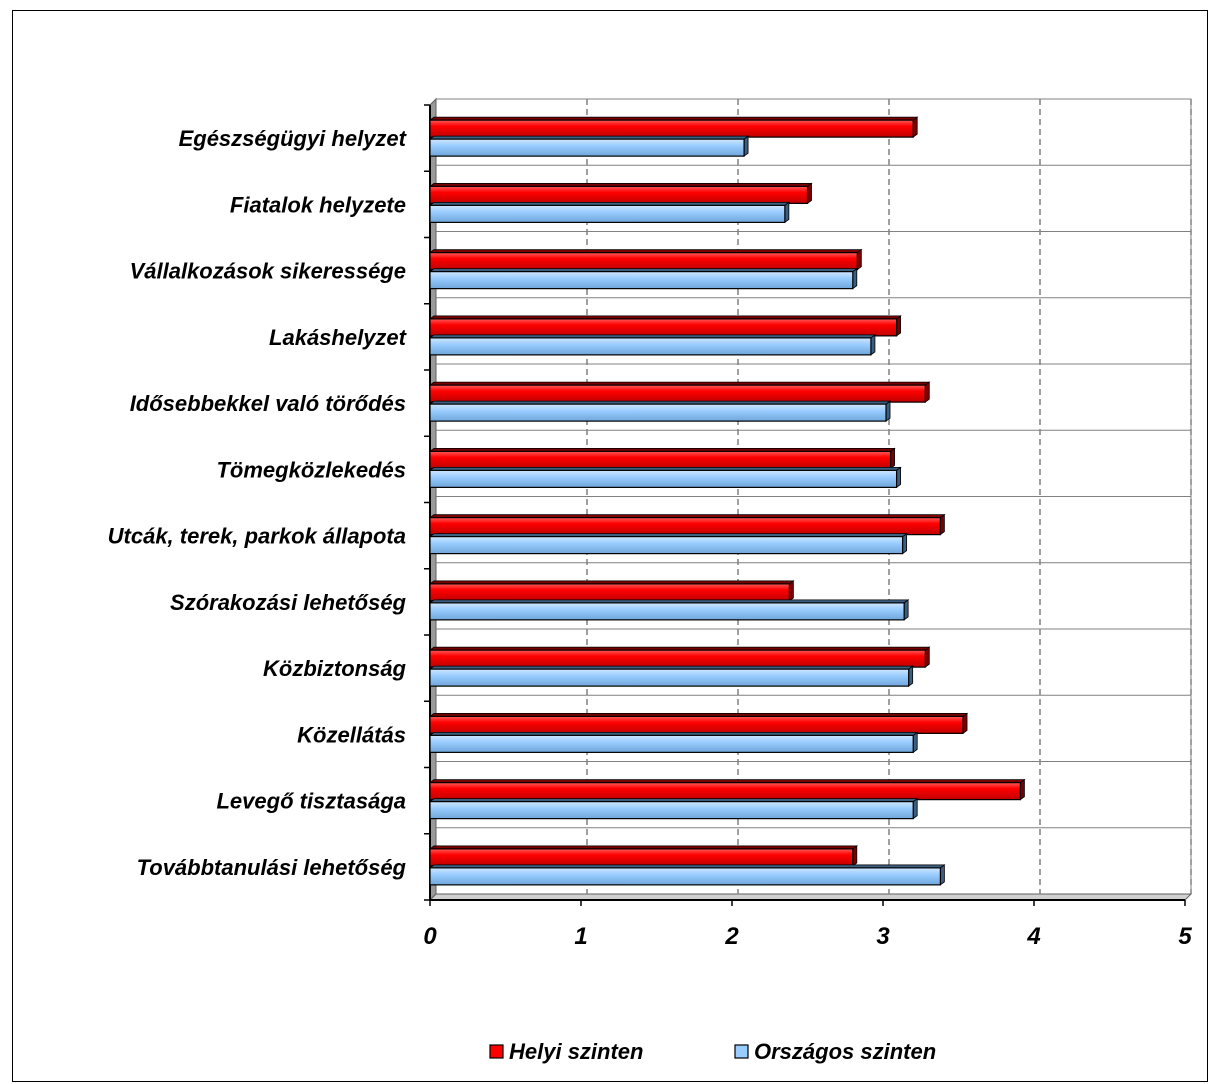 This screenshot has width=1211, height=1084. What do you see at coordinates (430, 936) in the screenshot?
I see `x-tick-label: 0` at bounding box center [430, 936].